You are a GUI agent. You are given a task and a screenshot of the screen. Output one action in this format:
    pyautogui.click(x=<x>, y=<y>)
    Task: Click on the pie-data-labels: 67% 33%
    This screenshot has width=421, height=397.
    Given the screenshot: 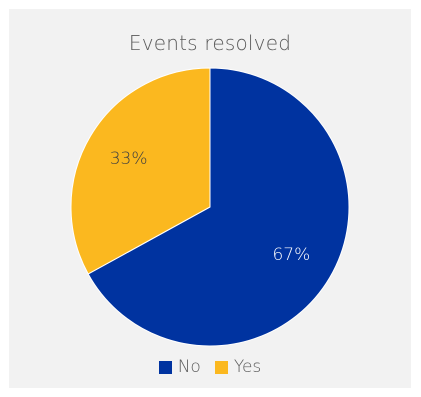 What is the action you would take?
    pyautogui.click(x=210, y=207)
    